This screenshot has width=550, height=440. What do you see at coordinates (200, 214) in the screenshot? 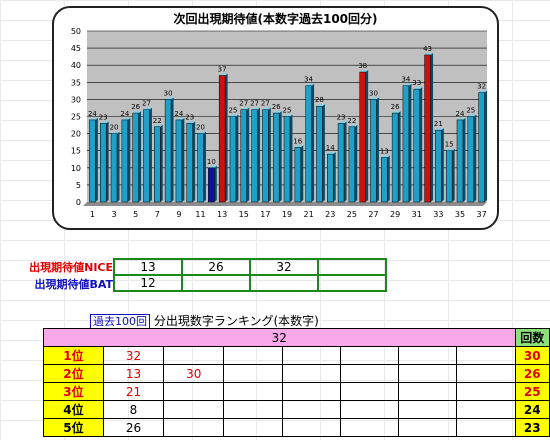
I see `x-tick-label: 11` at bounding box center [200, 214].